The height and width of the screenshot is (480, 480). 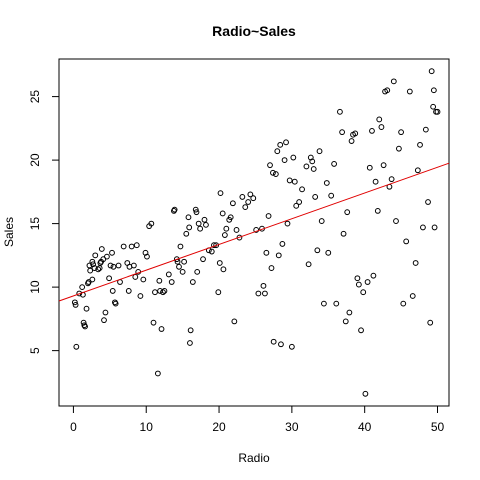 What do you see at coordinates (35, 97) in the screenshot?
I see `y-tick-label: 25` at bounding box center [35, 97].